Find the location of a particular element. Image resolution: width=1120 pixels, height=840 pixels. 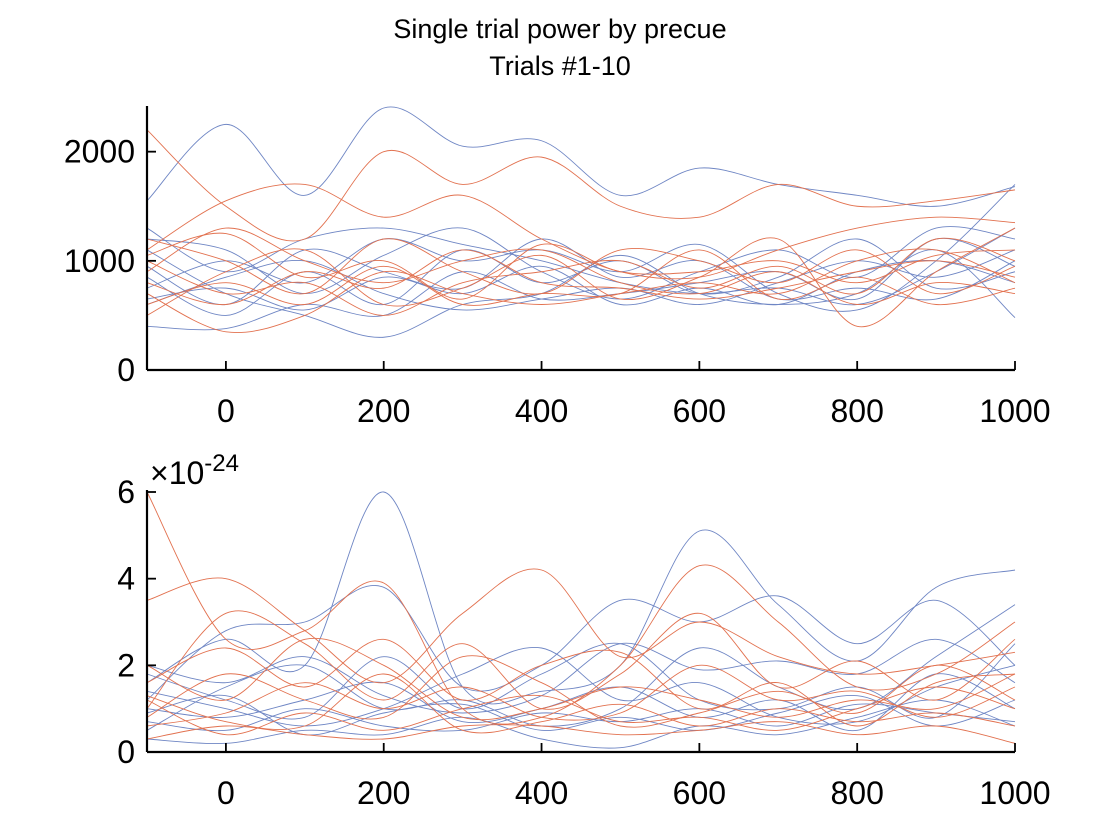

bottom-x-tick-label: 400 is located at coordinates (541, 793).